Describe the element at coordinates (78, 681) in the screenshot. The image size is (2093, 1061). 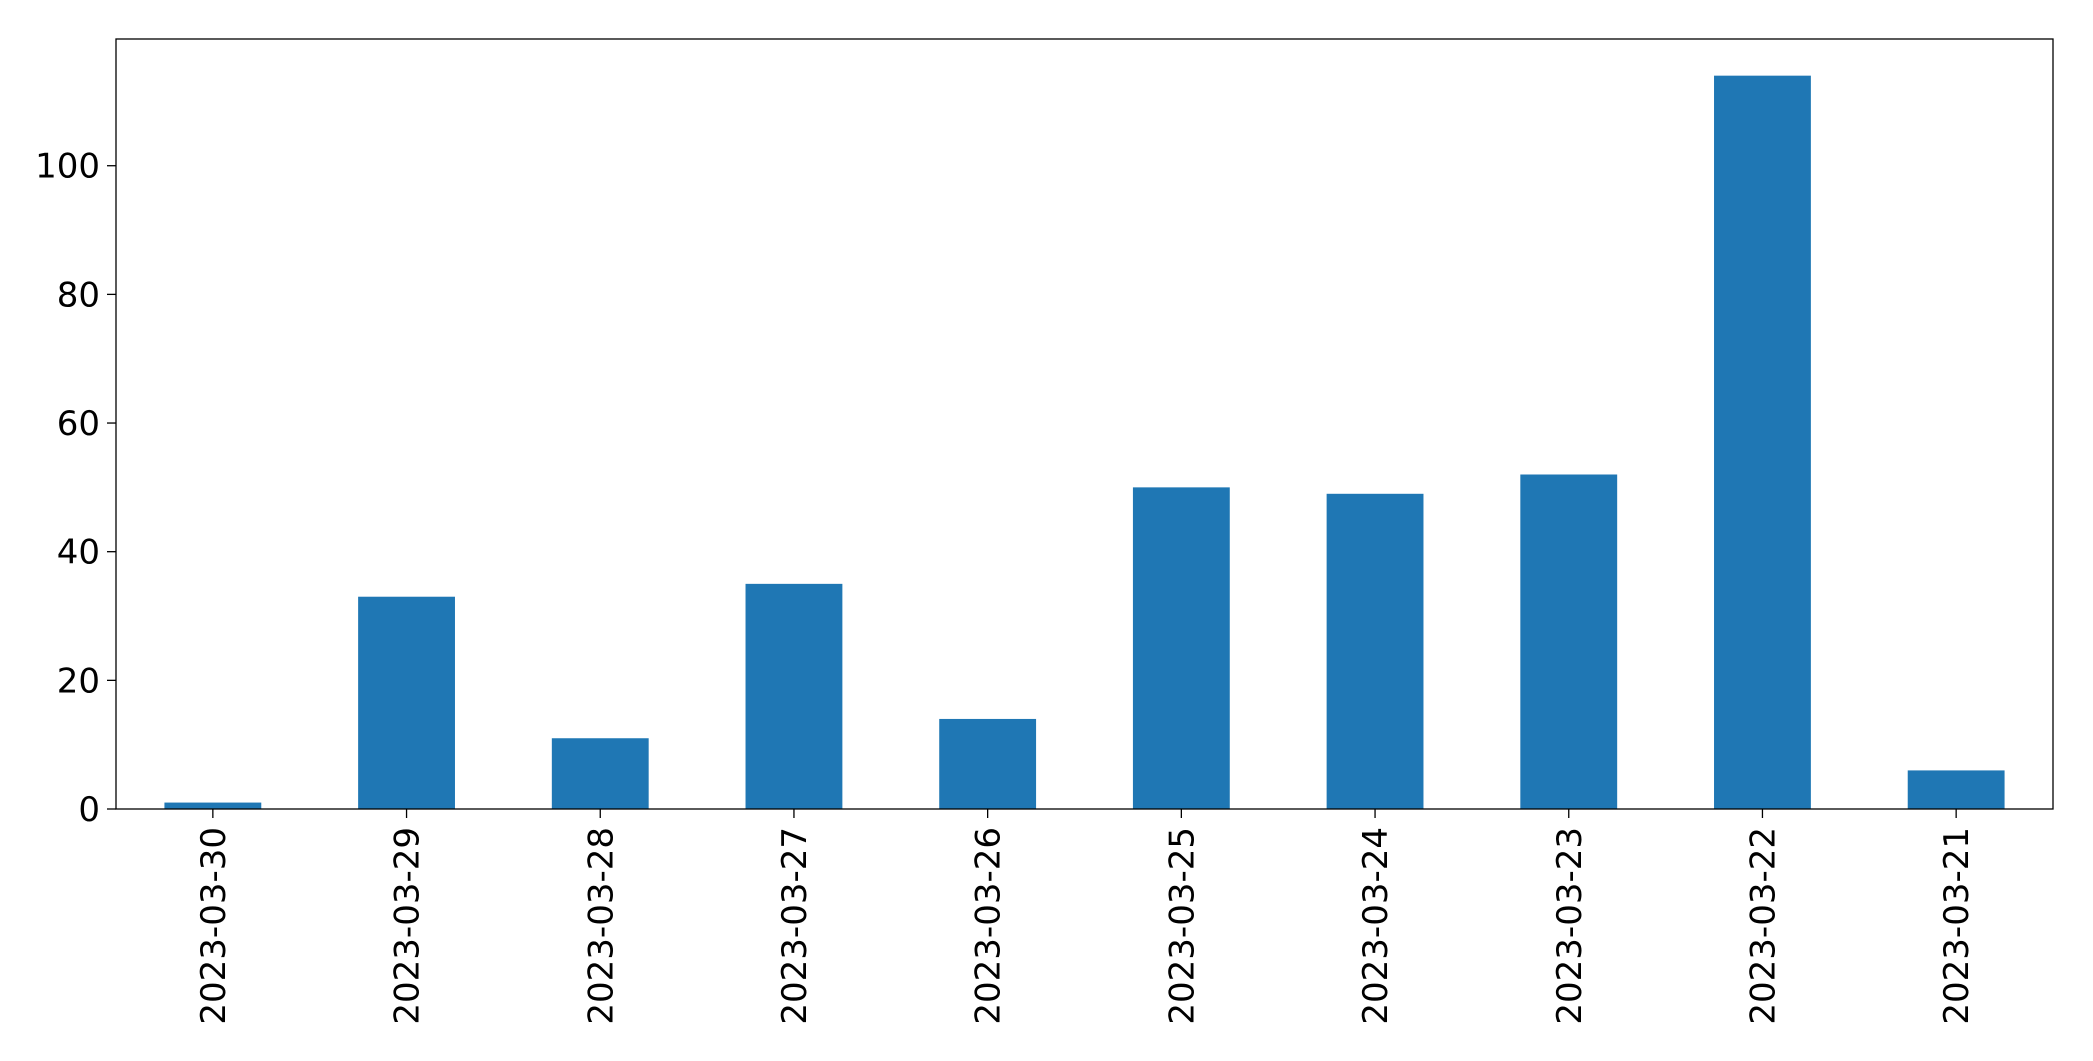
I see `y-tick-label: 20` at that location.